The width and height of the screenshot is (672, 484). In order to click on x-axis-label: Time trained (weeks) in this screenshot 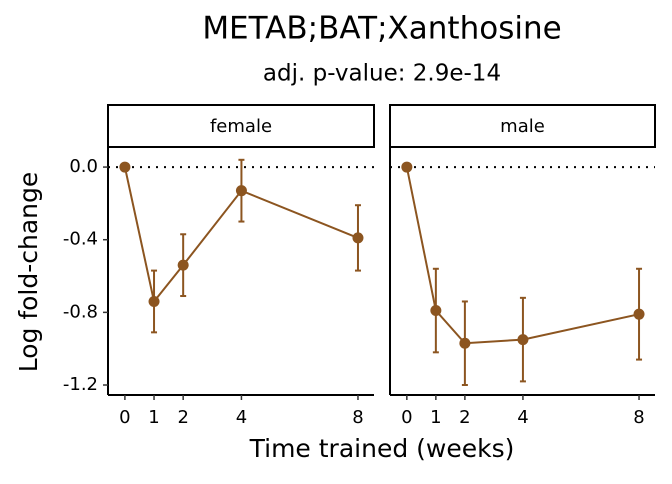, I will do `click(382, 448)`.